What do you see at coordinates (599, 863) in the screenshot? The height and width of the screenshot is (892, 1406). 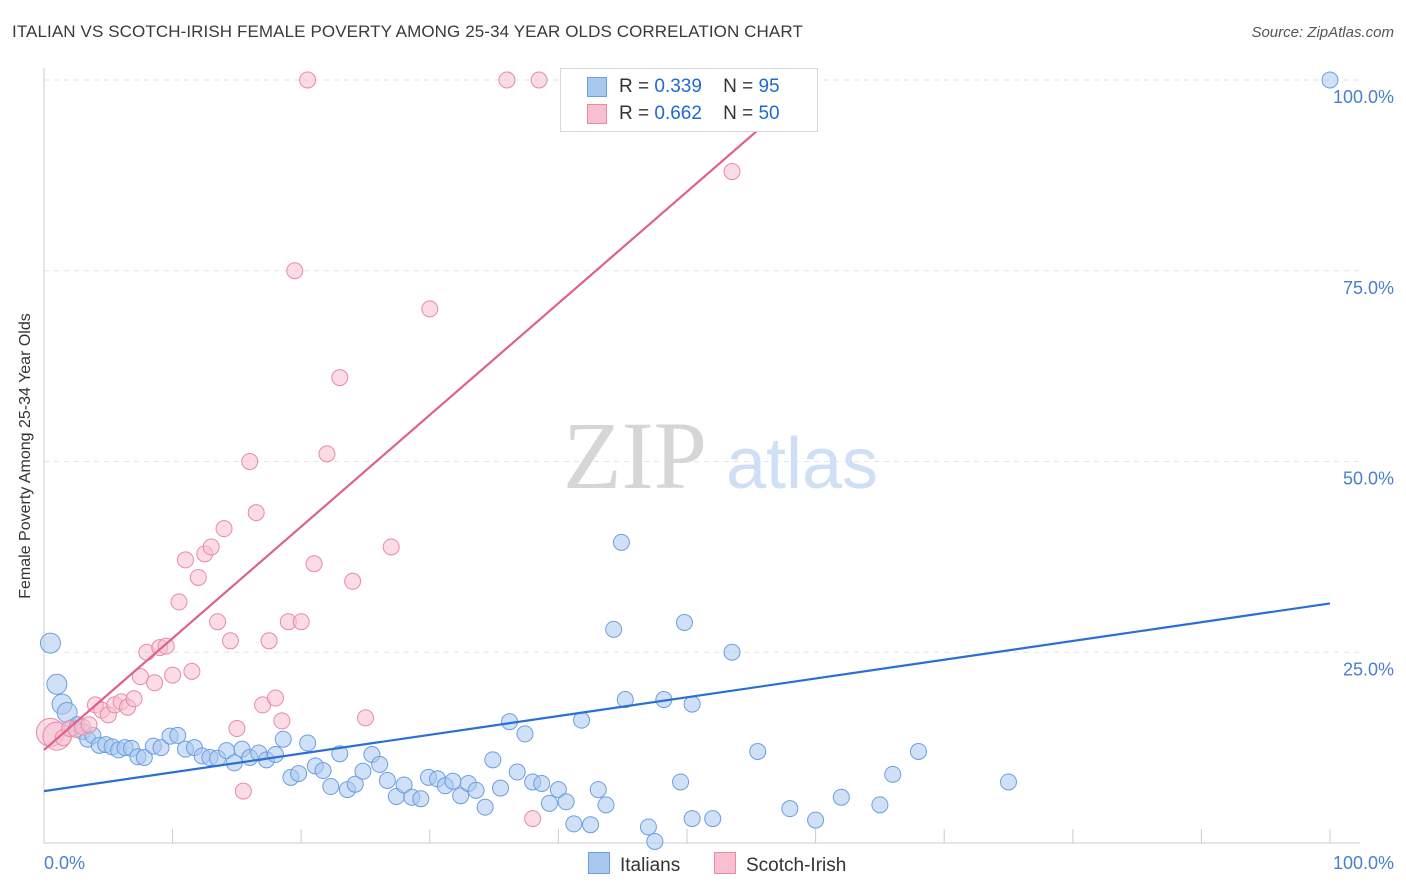 I see `bottom-legend-swatch-italians` at bounding box center [599, 863].